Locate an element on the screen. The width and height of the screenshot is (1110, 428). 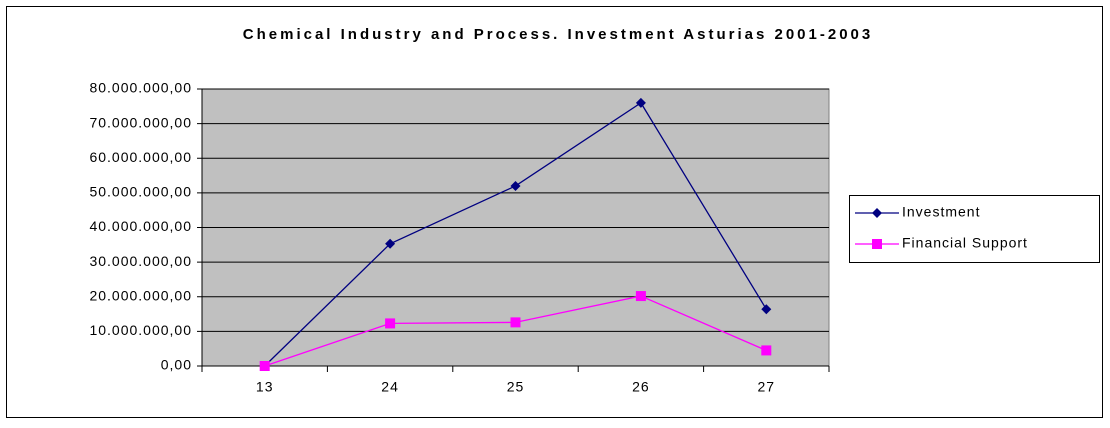
legend-box is located at coordinates (974, 229).